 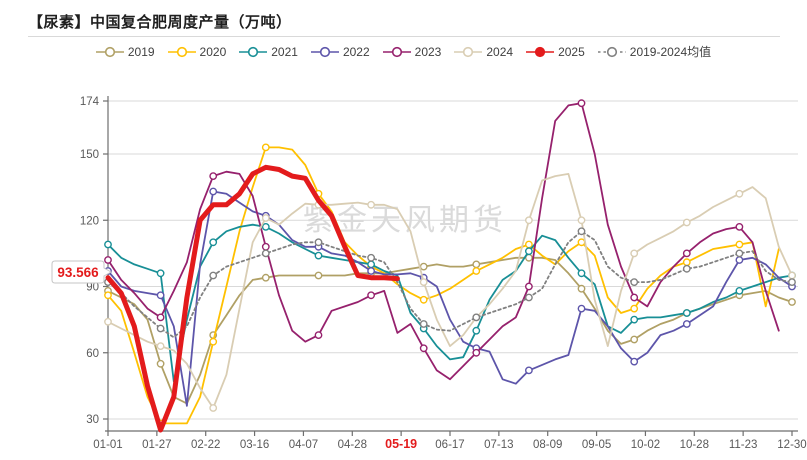 I want to click on x-tick-label: 10-02, so click(x=645, y=445).